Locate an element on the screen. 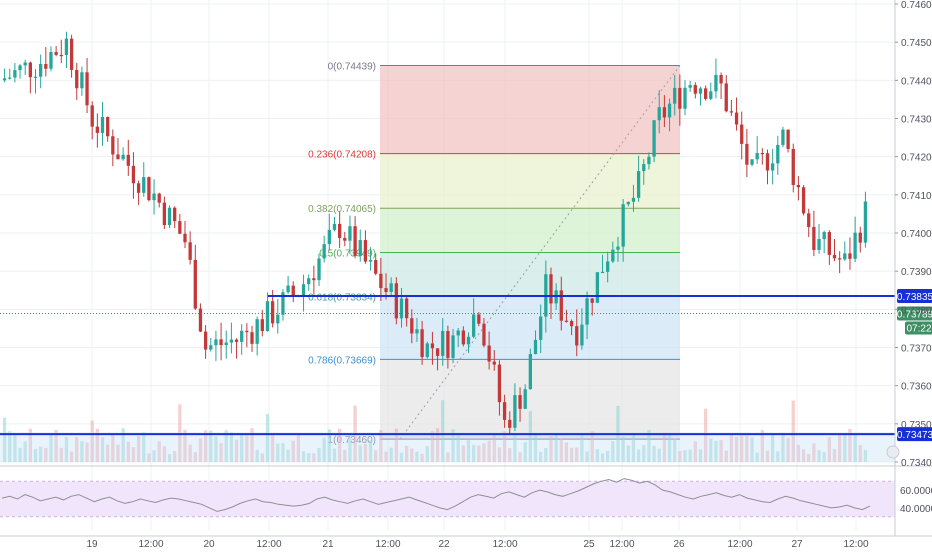 The height and width of the screenshot is (555, 932). time-tick-label: 25 is located at coordinates (589, 544).